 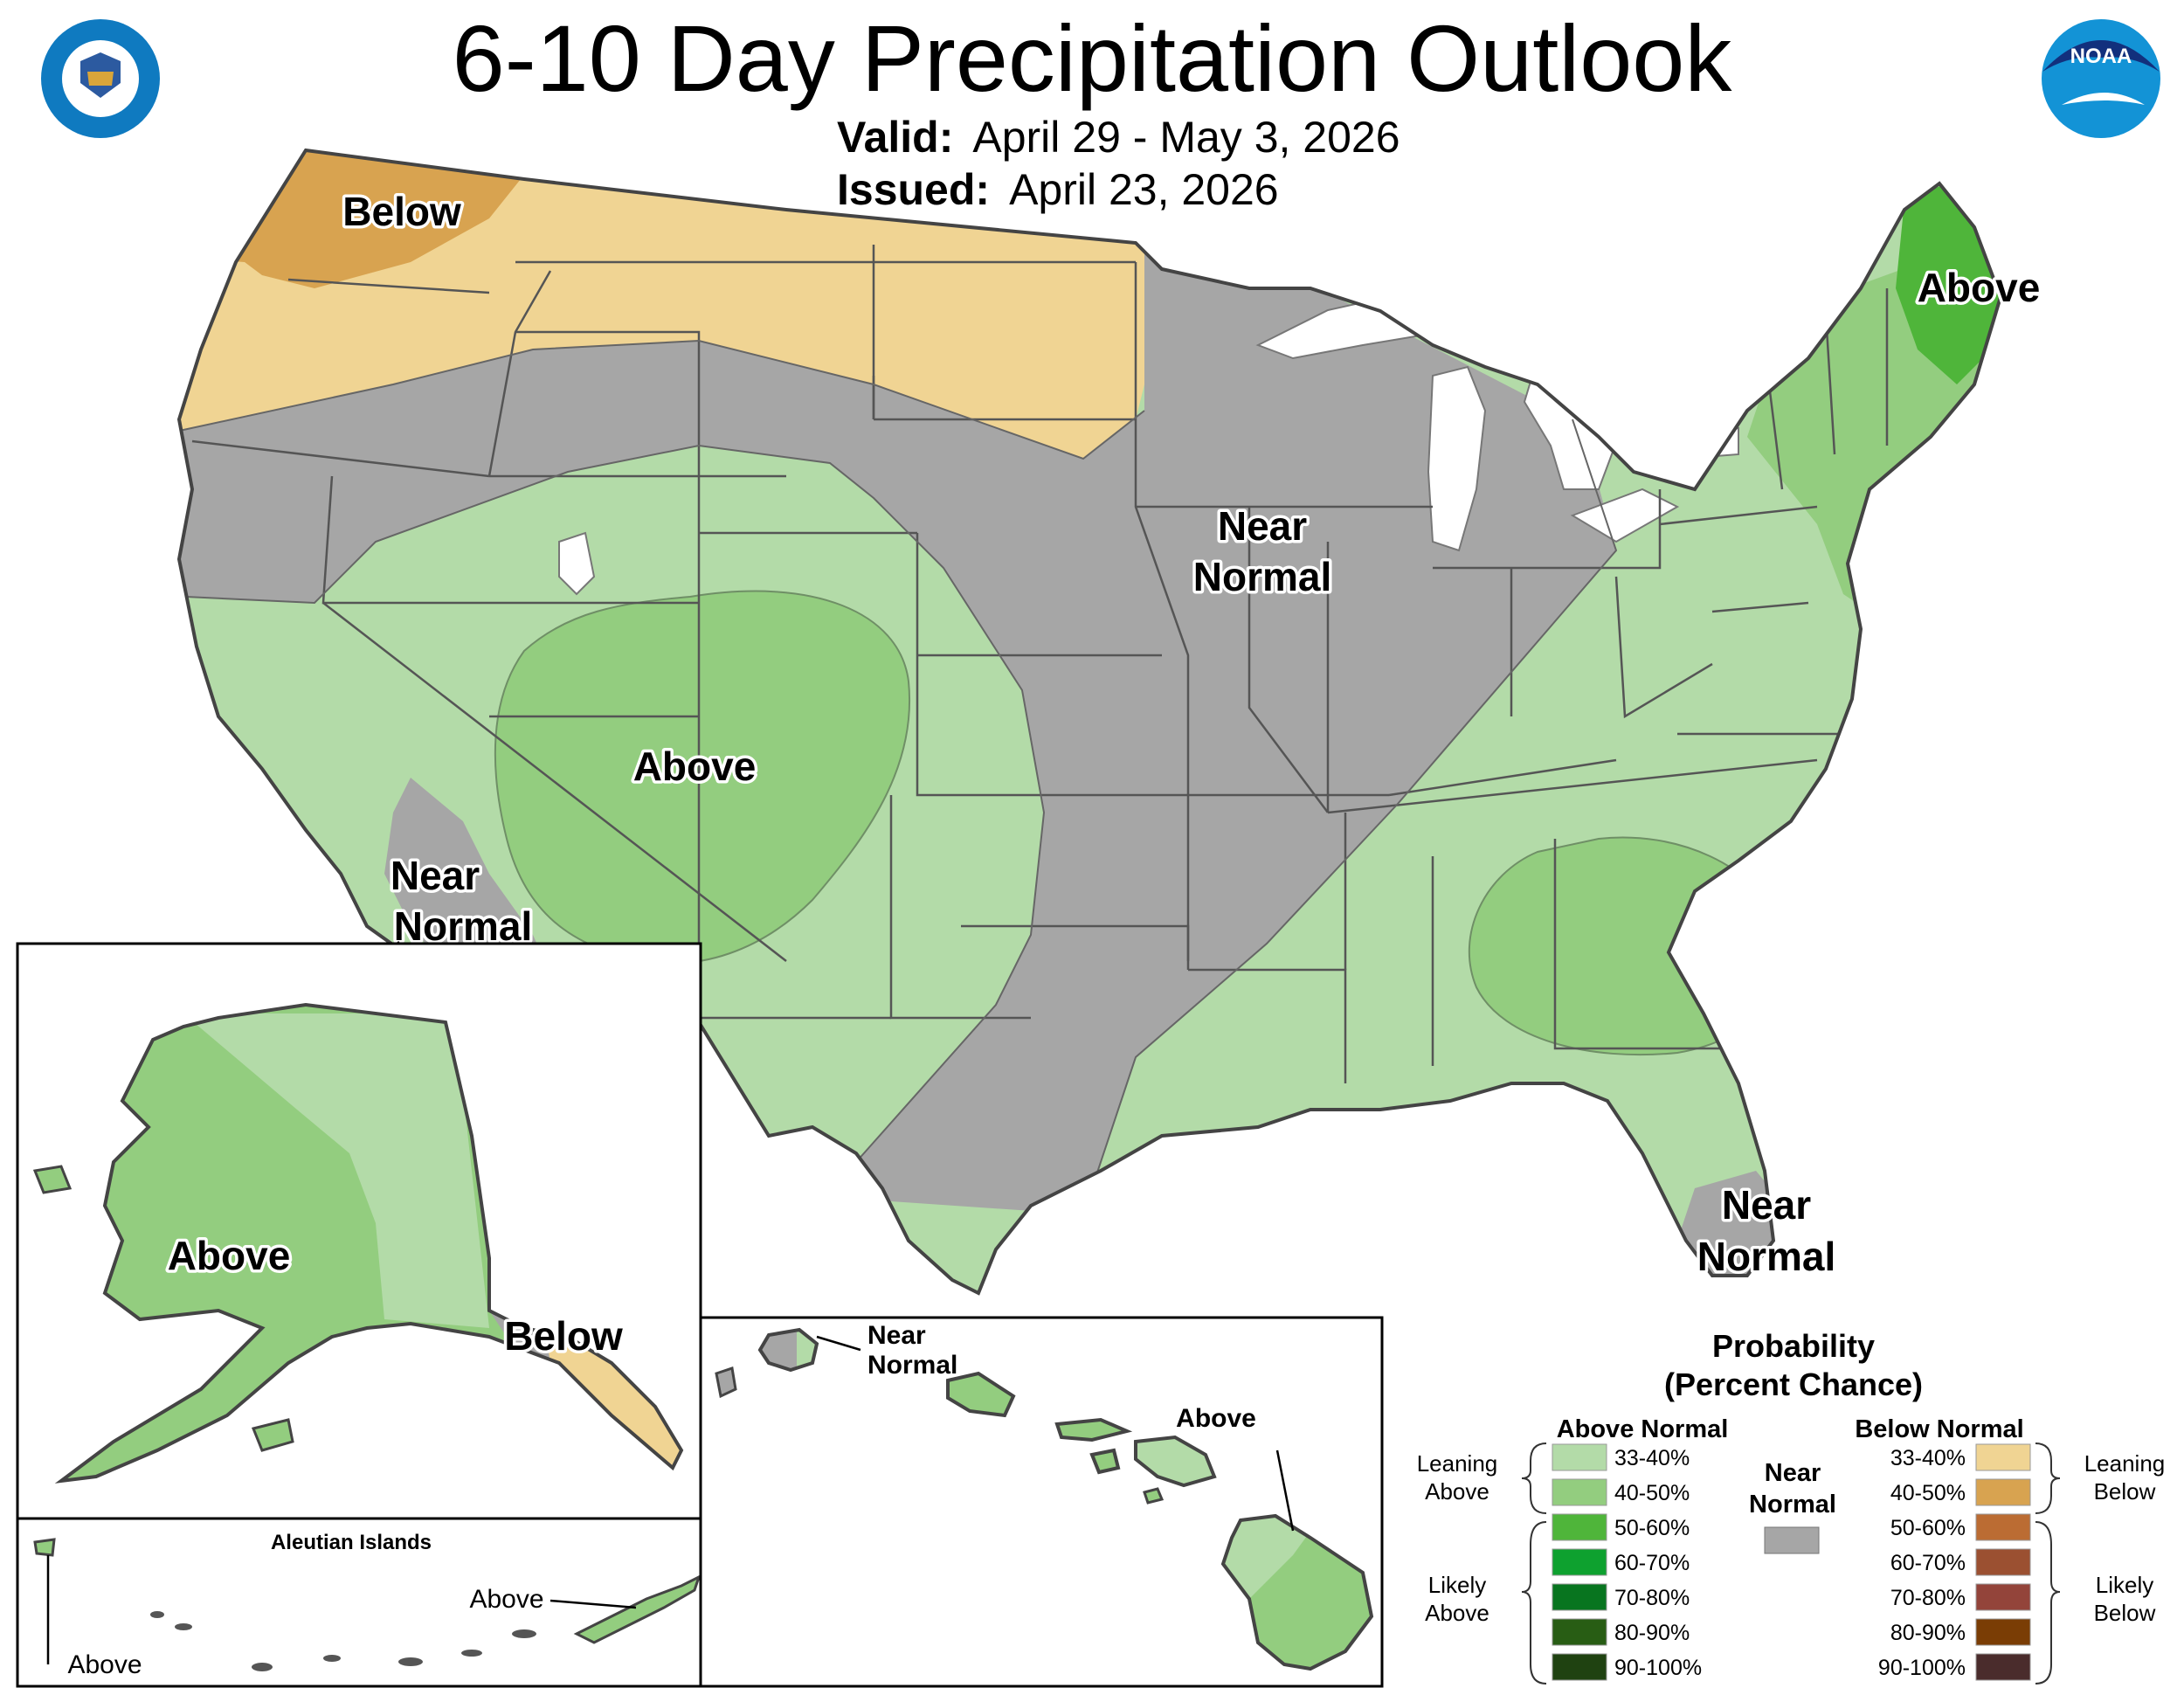 I want to click on legend-above-range-6: 80-90%, so click(x=1652, y=1633).